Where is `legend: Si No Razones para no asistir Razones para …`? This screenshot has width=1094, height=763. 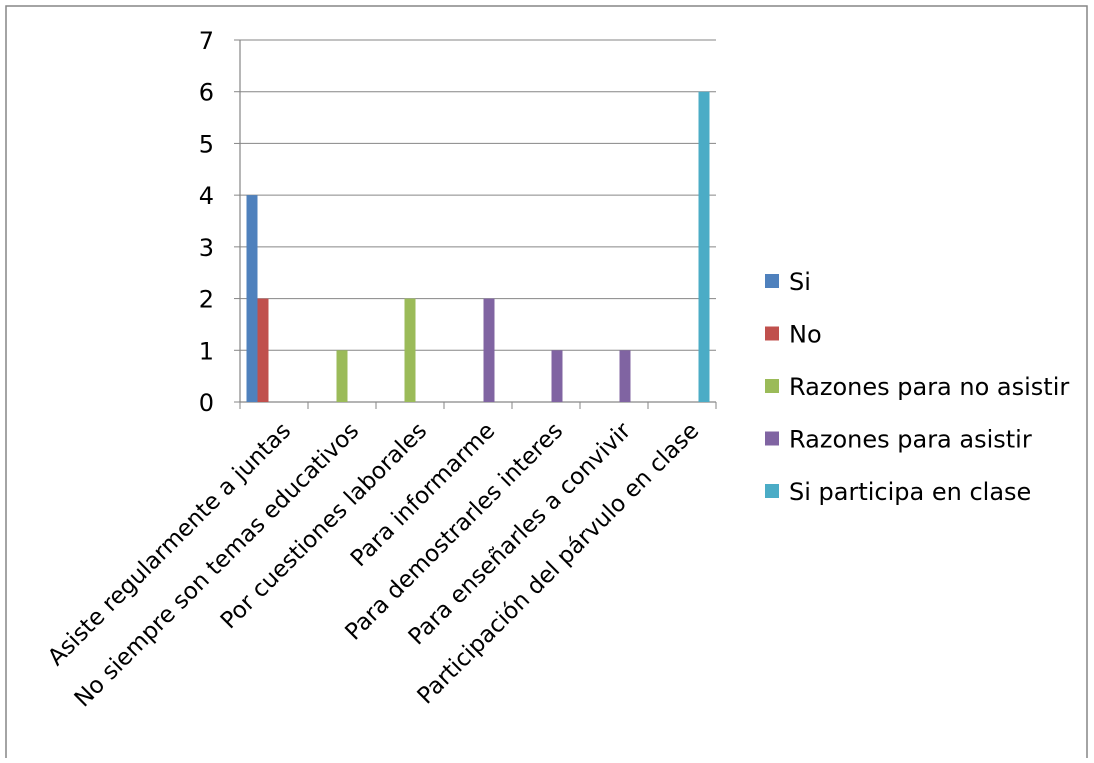
legend: Si No Razones para no asistir Razones para … is located at coordinates (917, 387).